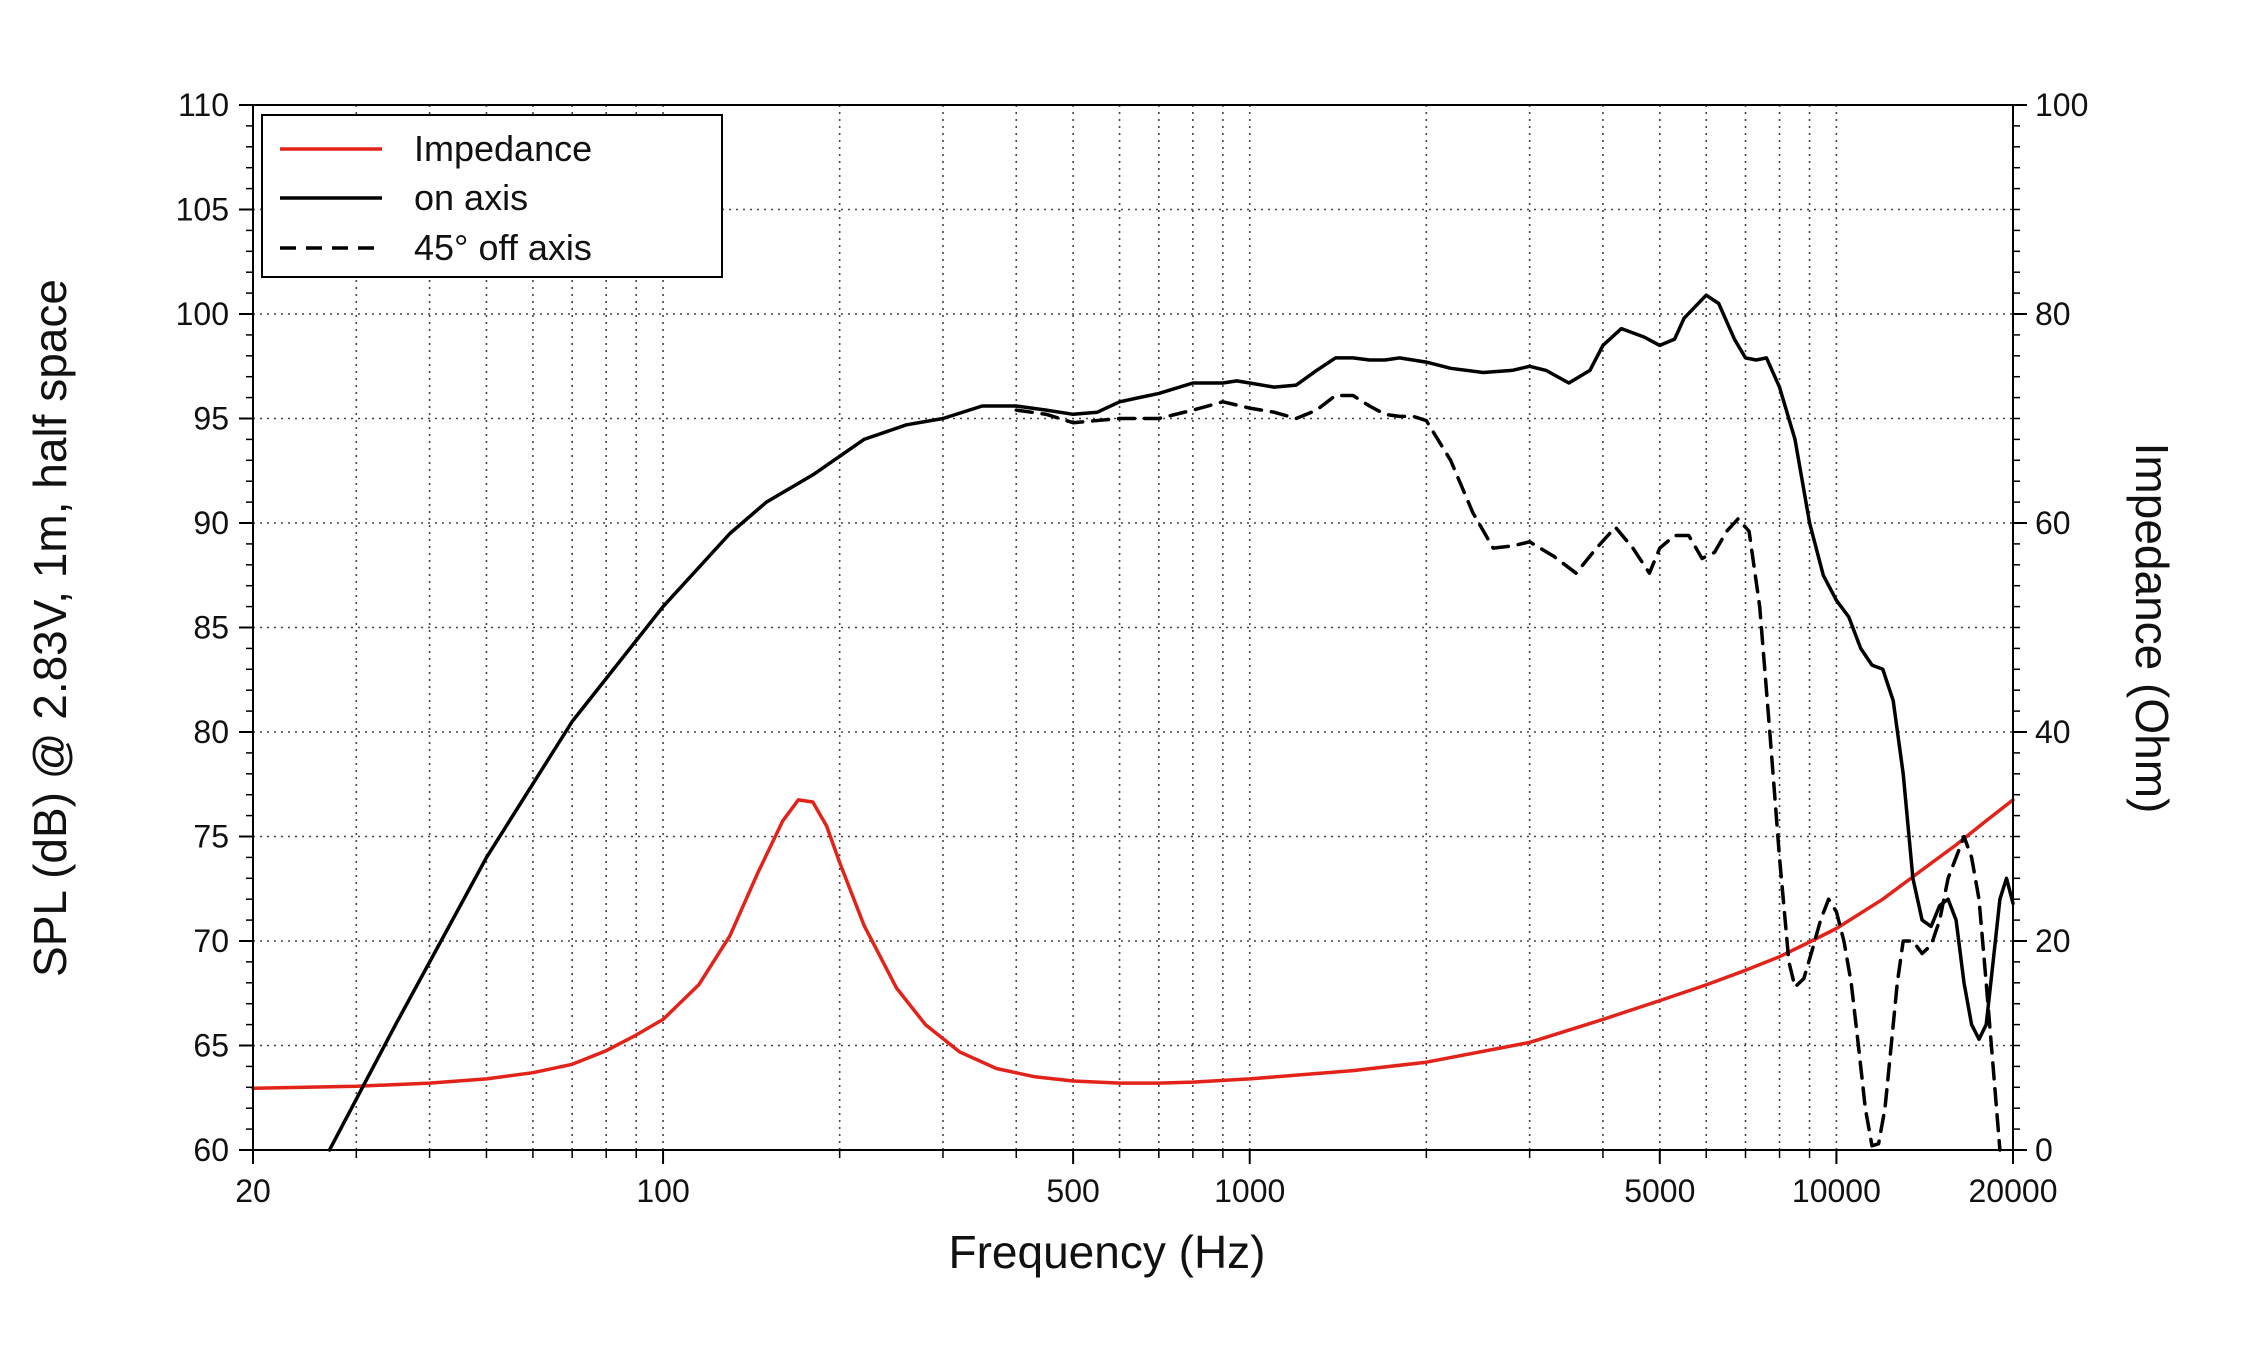  I want to click on x-tick-label: 5000, so click(1659, 1191).